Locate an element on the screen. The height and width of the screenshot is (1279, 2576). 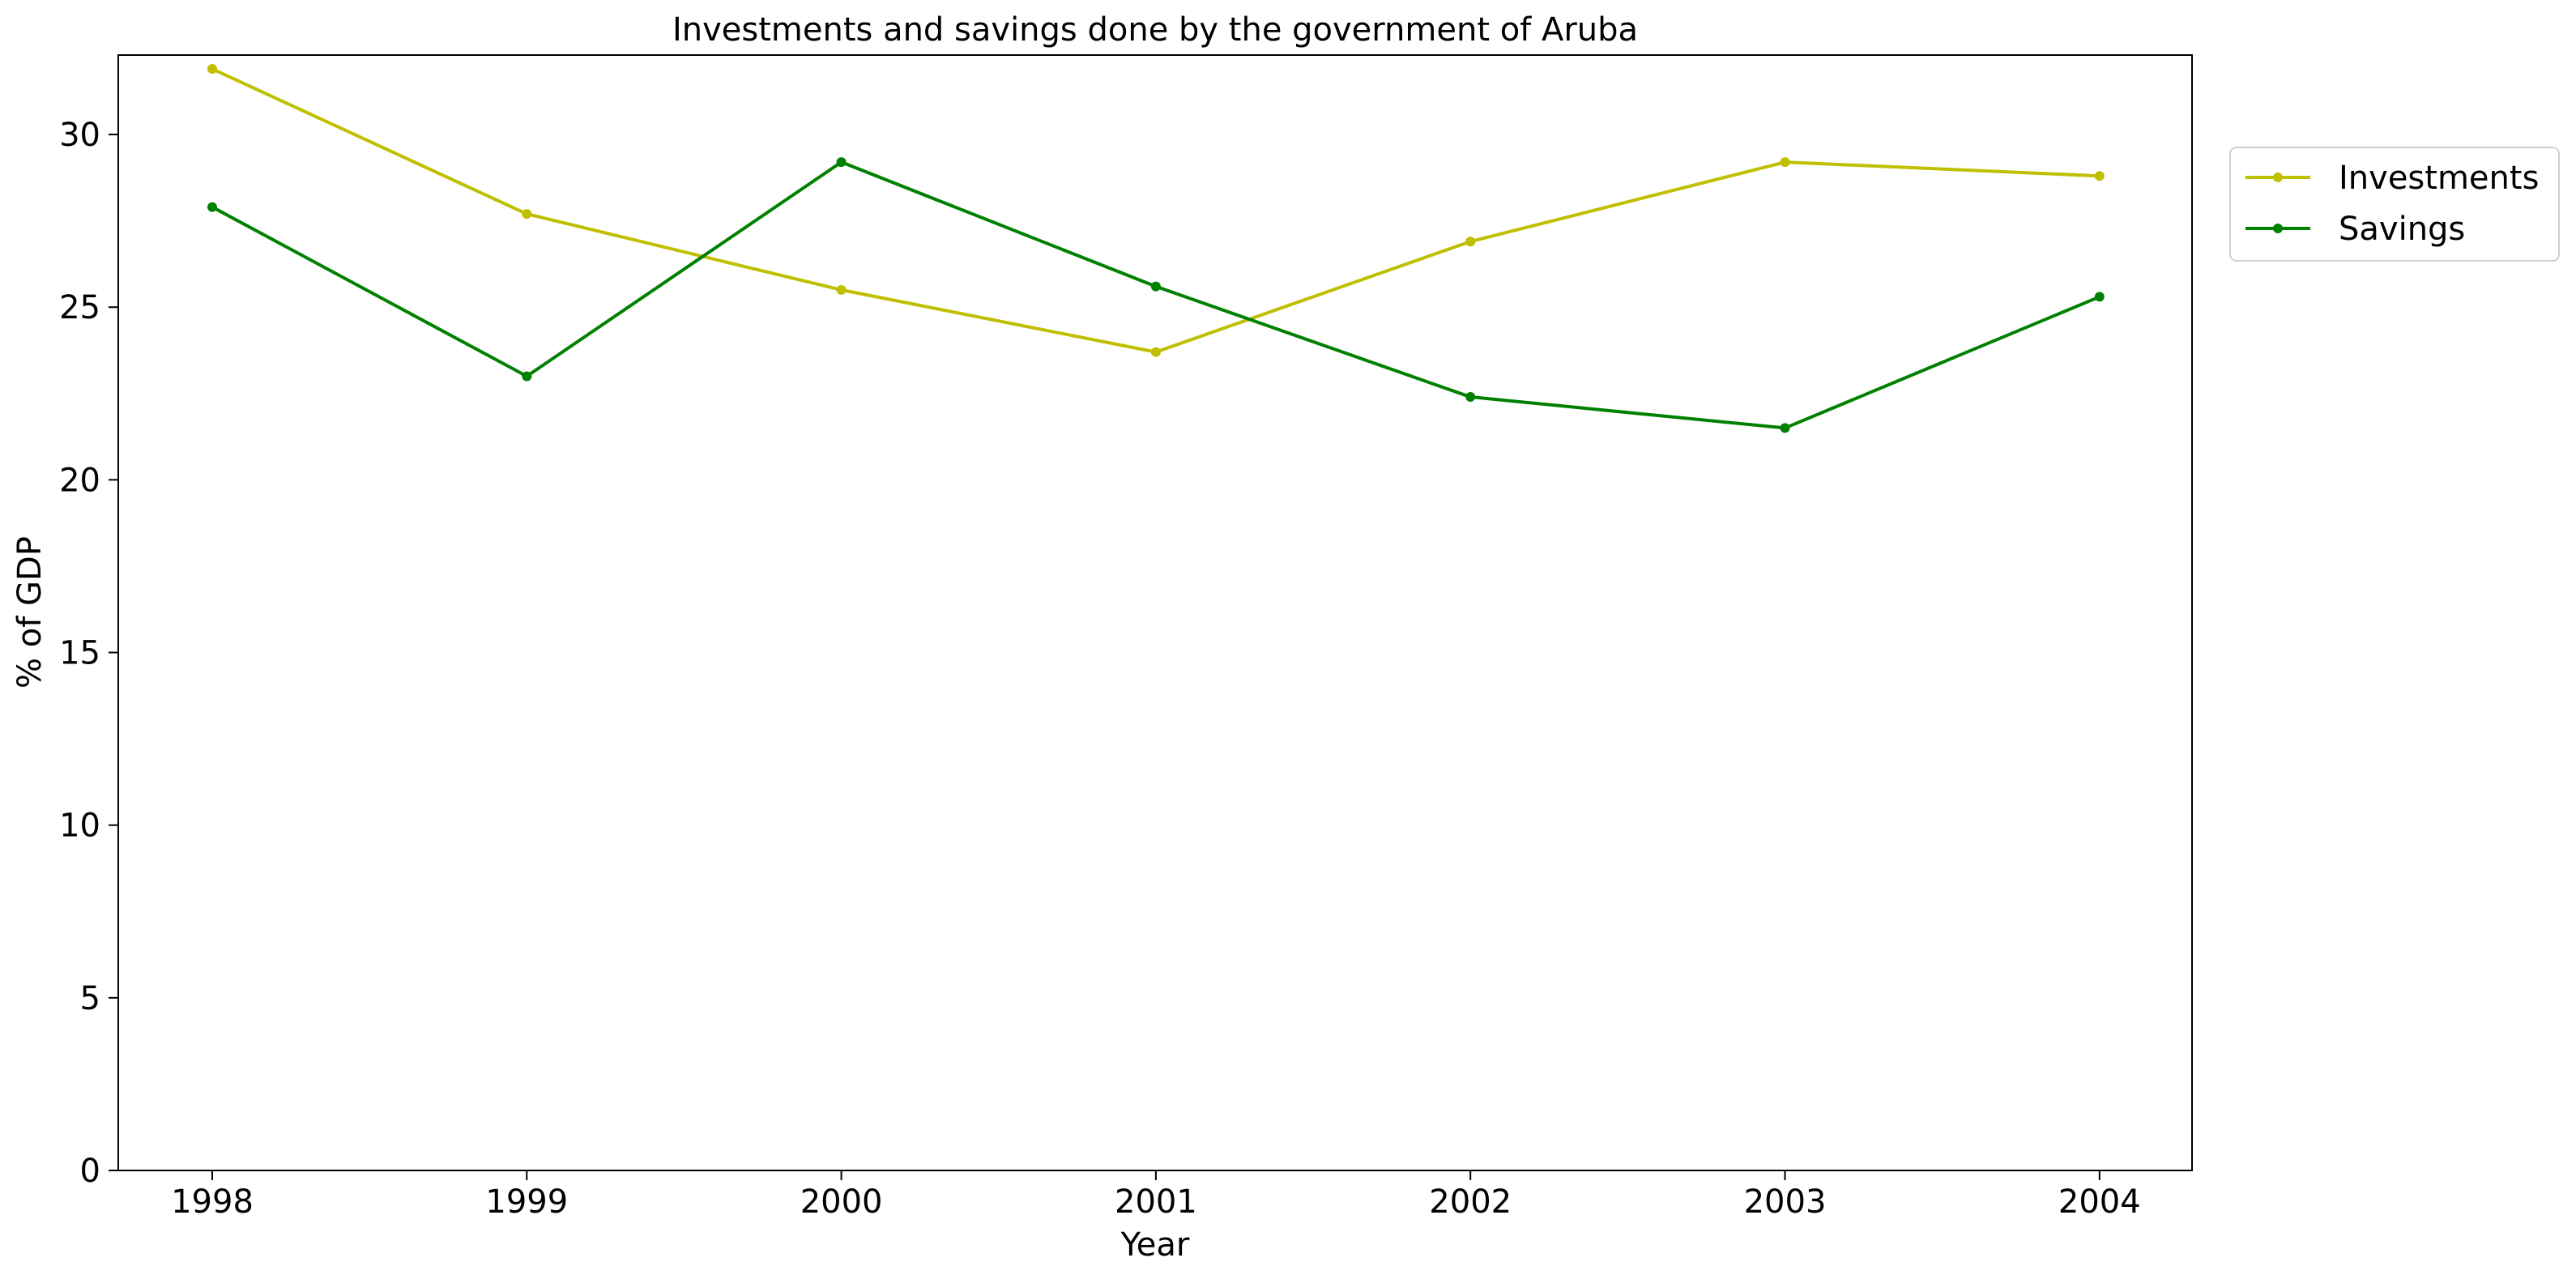
y-axis: 0 5 10 15 20 25 30 is located at coordinates (89, 653).